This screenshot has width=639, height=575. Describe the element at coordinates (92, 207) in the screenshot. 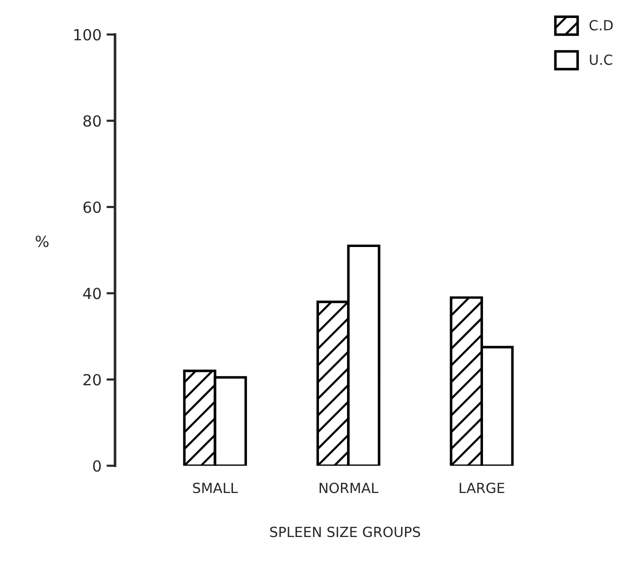

I see `y-tick-label: 60` at that location.